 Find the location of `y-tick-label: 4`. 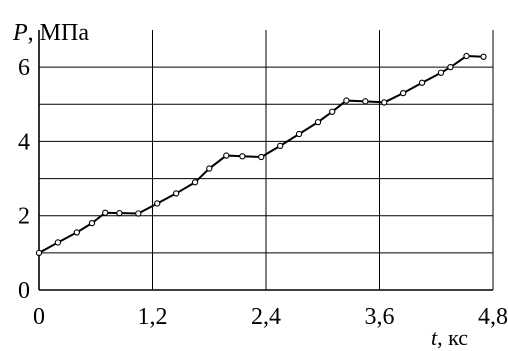

y-tick-label: 4 is located at coordinates (24, 142).